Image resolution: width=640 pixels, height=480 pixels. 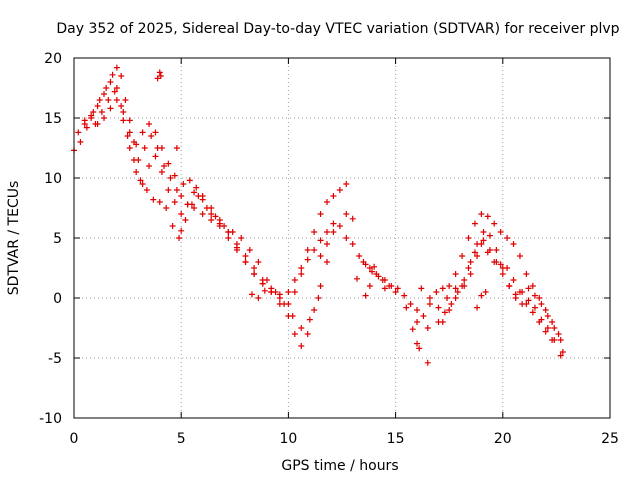 I want to click on series-track-H, so click(x=497, y=292).